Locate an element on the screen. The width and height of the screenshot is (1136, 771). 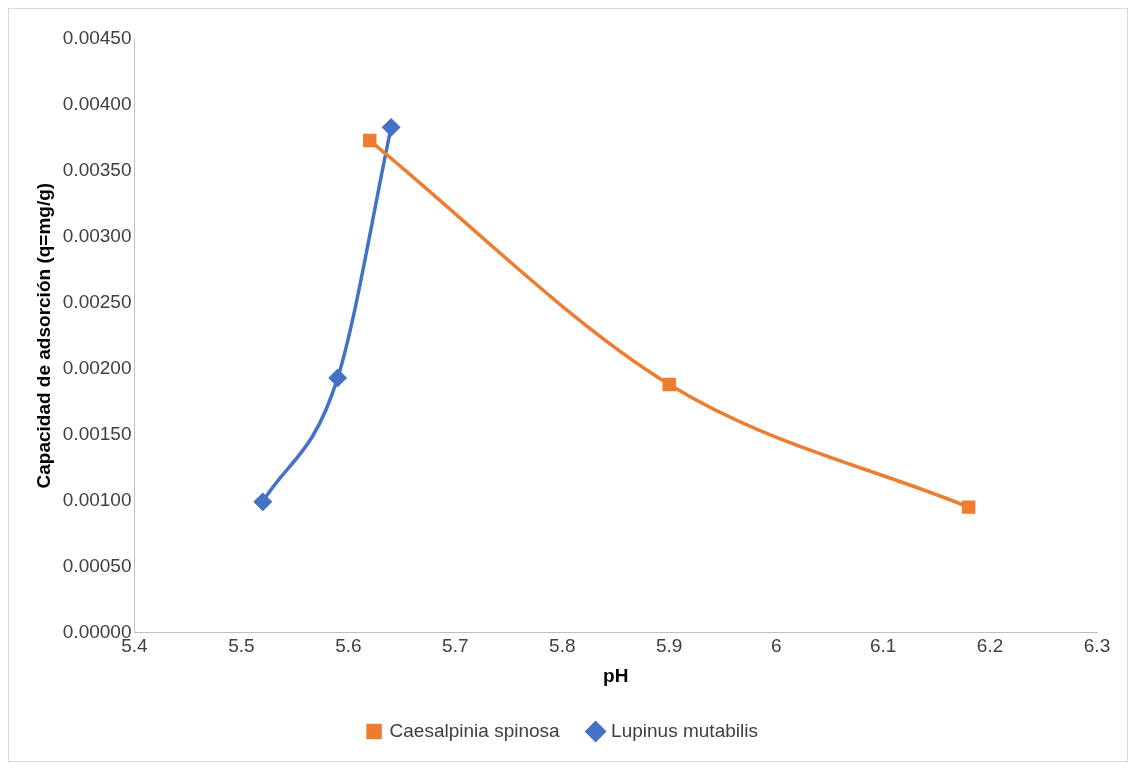
x-axis-title: pH is located at coordinates (616, 675).